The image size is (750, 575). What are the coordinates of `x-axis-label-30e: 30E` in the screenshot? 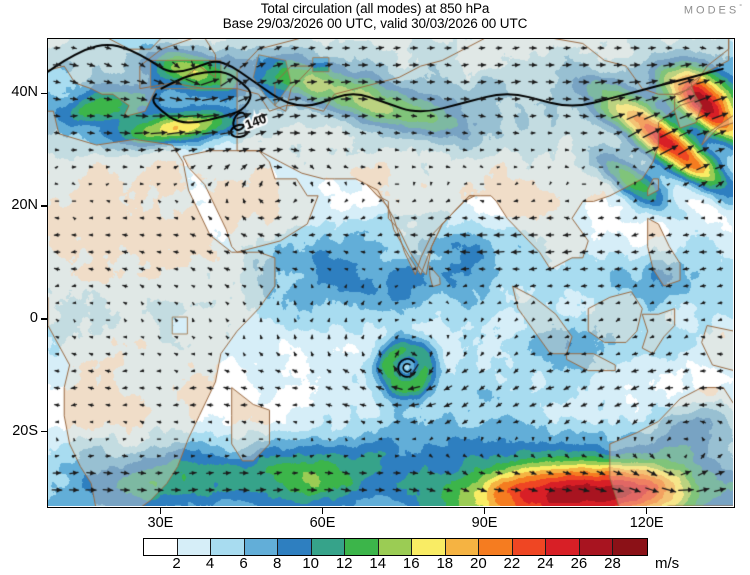 It's located at (160, 523).